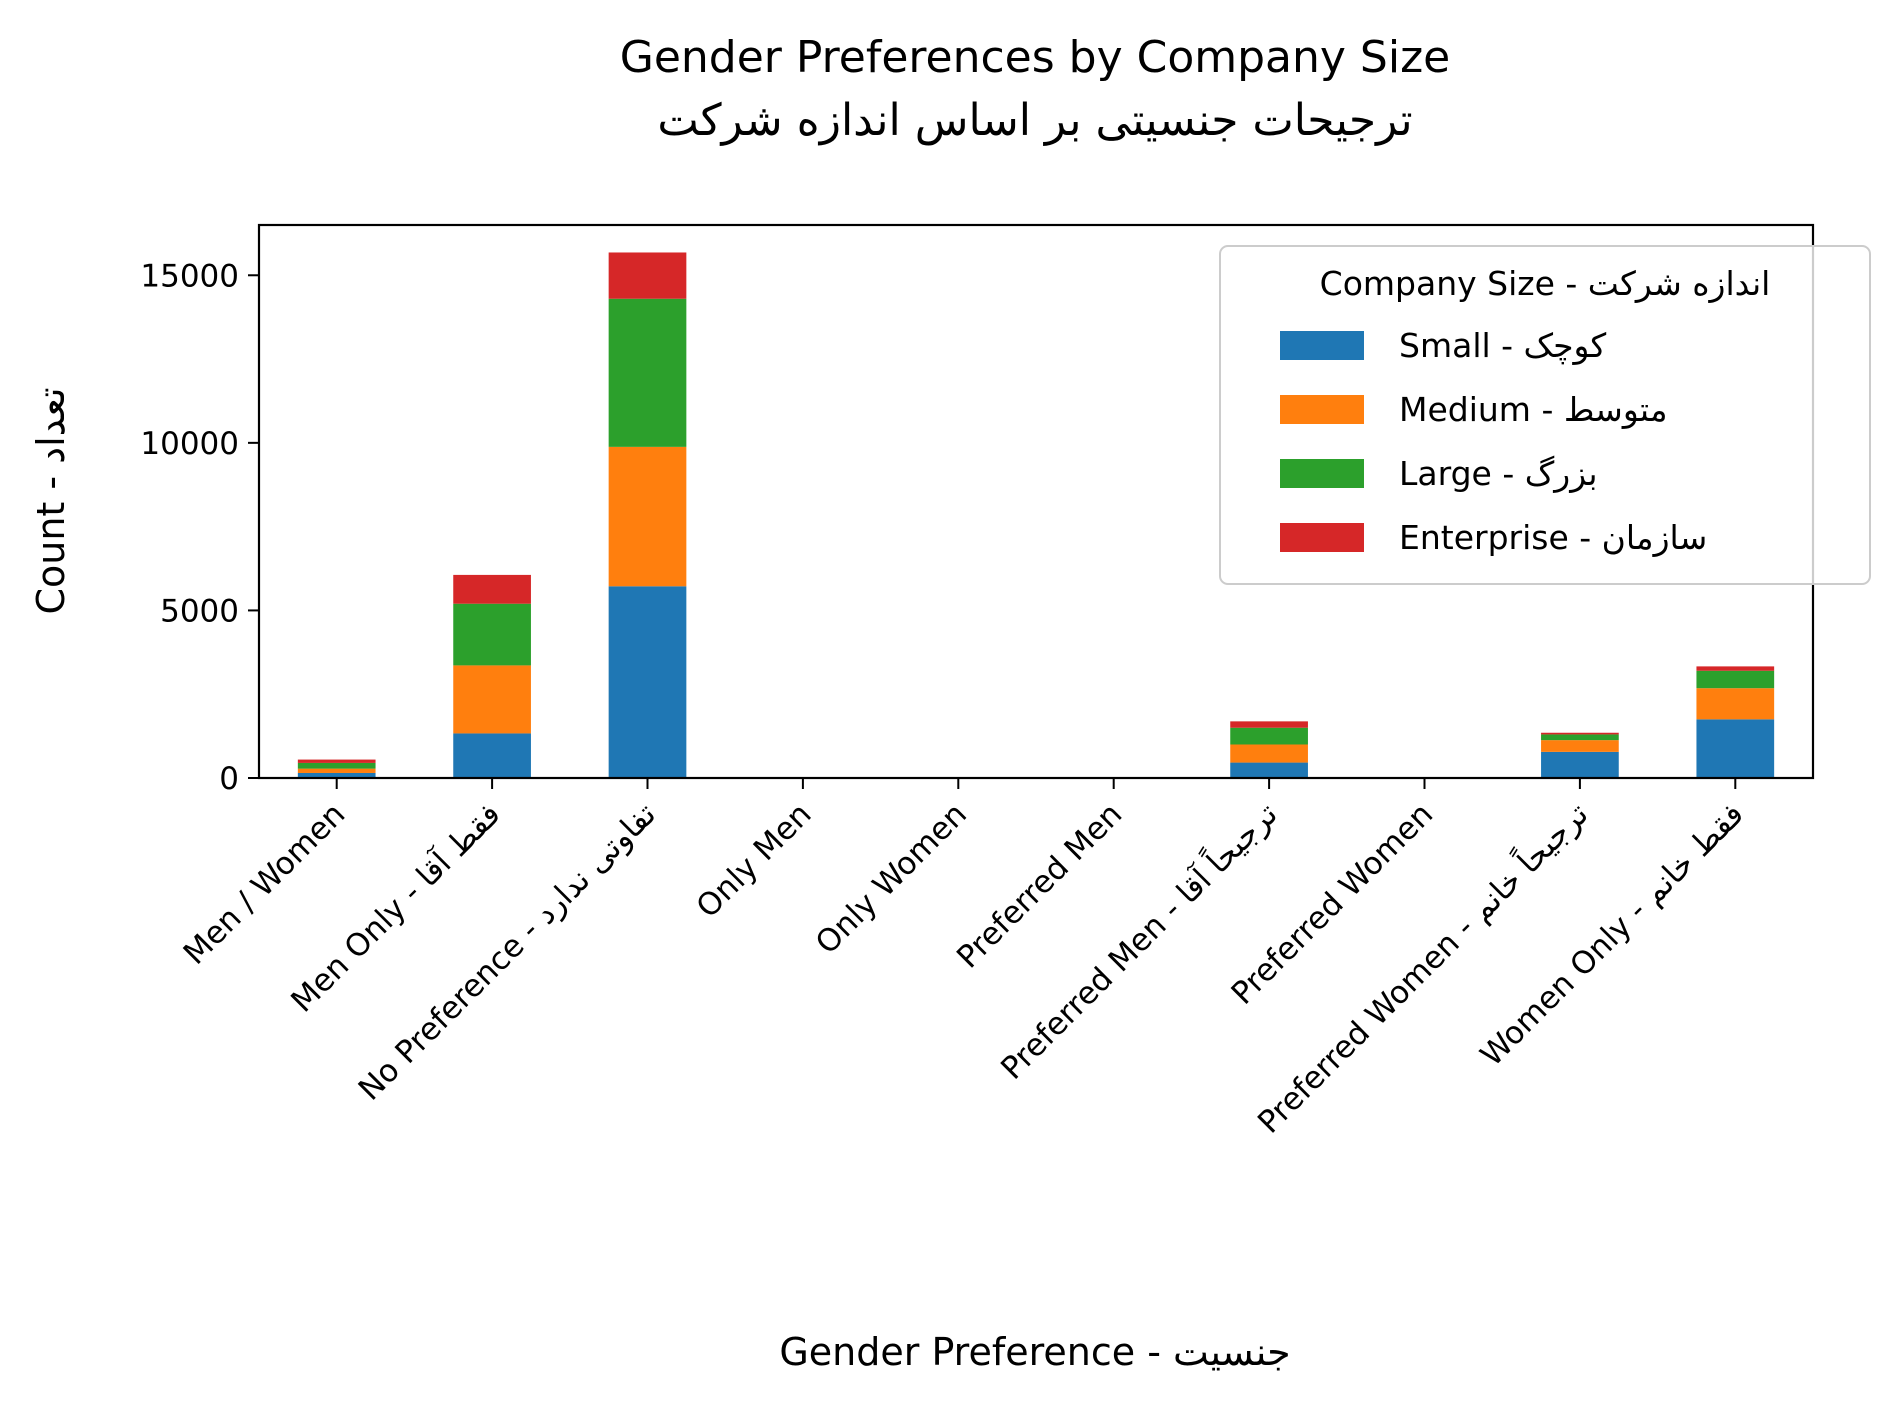 This screenshot has height=1404, width=1889. Describe the element at coordinates (199, 611) in the screenshot. I see `y-tick-label: 5000` at that location.